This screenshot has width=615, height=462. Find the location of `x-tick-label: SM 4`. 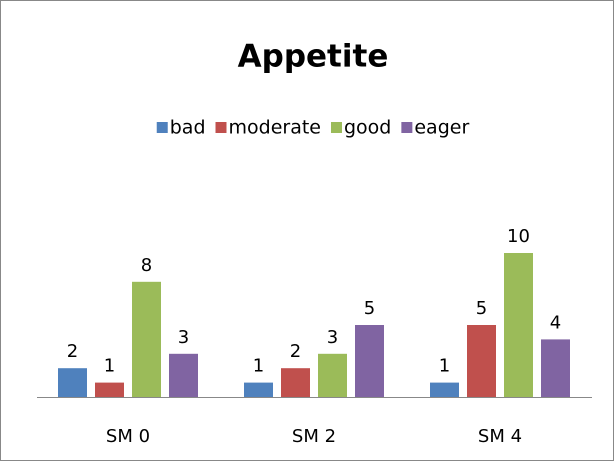

x-tick-label: SM 4 is located at coordinates (500, 436).